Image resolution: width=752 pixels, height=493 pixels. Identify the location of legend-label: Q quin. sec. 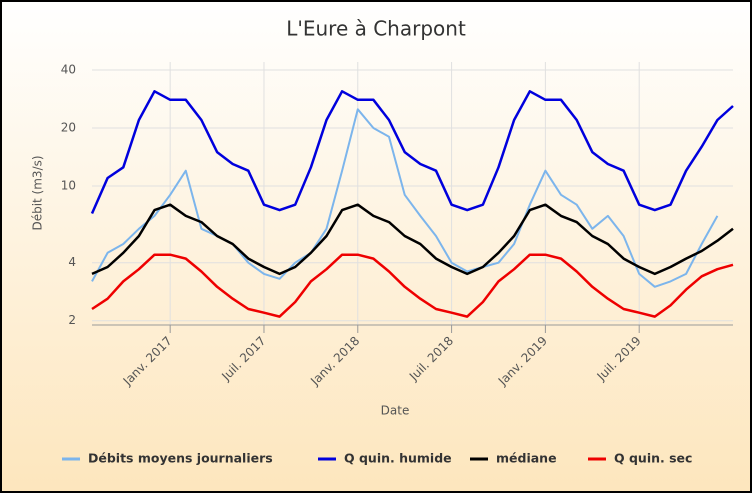
(653, 458).